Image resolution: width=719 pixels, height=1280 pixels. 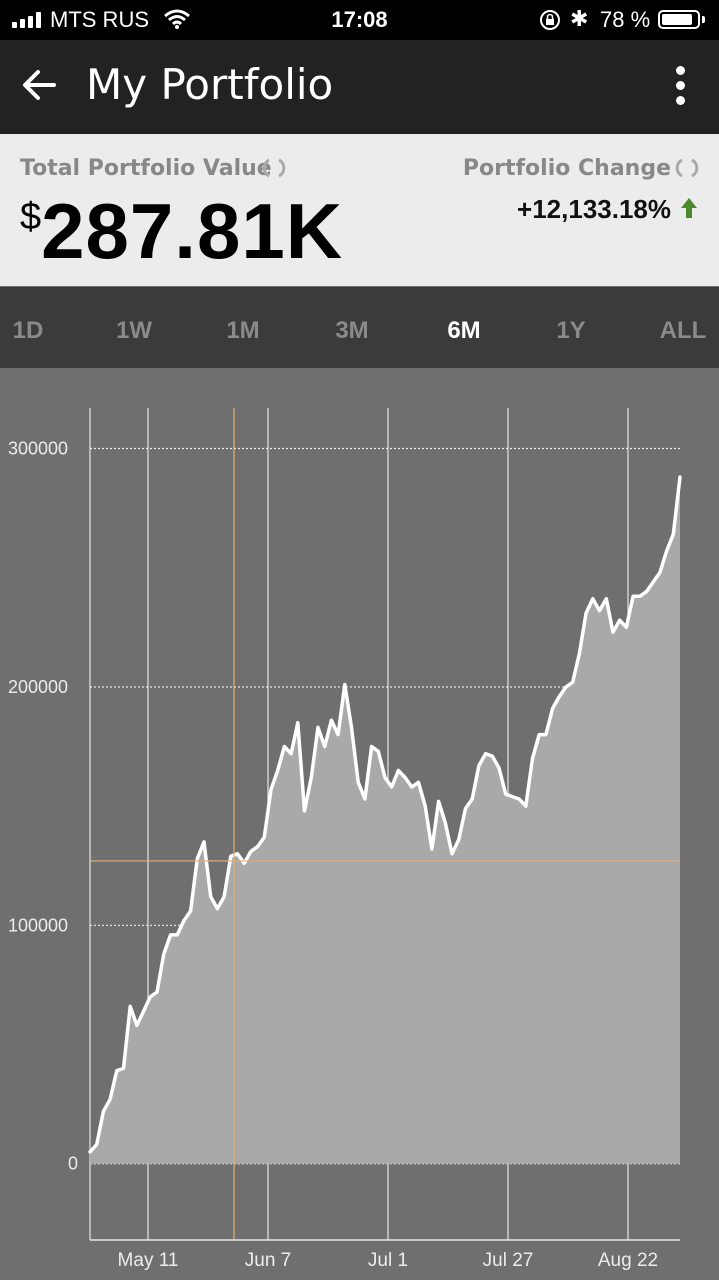 I want to click on time-range-tabs: 1D 1W 1M 3M 6M 1Y ALL, so click(x=359, y=327).